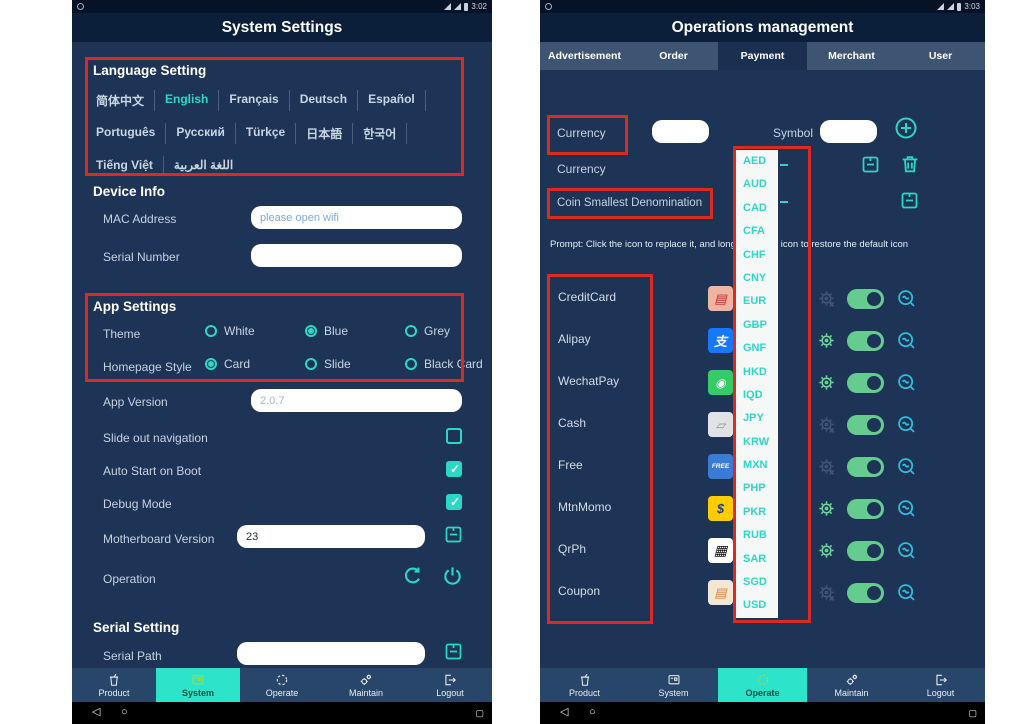 This screenshot has width=1024, height=724. Describe the element at coordinates (755, 535) in the screenshot. I see `currency-option: RUB` at that location.